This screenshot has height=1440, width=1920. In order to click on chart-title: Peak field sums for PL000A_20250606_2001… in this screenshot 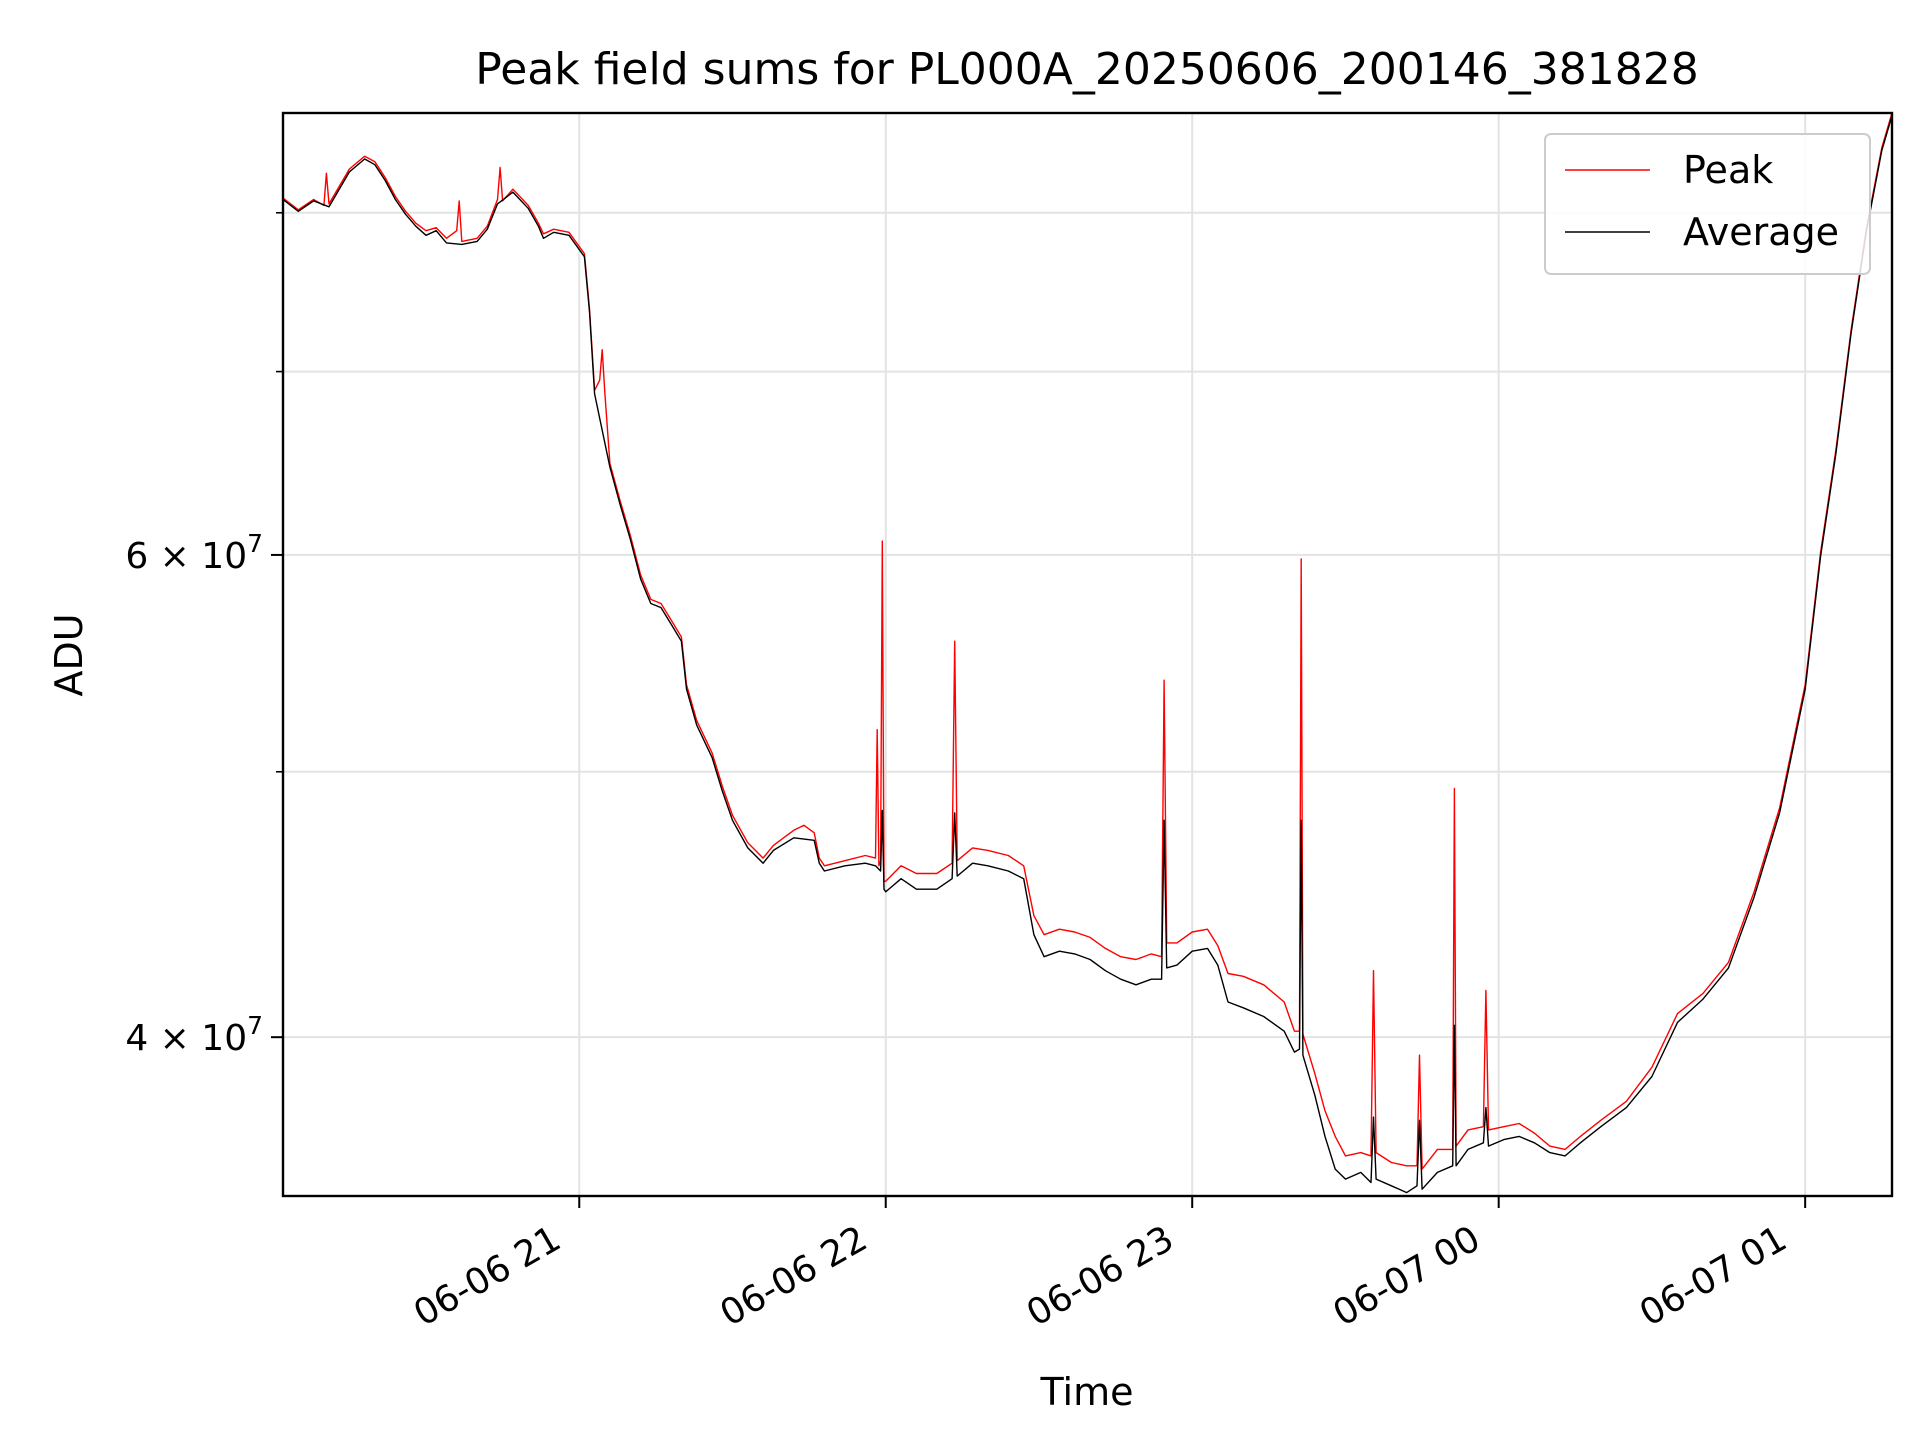, I will do `click(1086, 69)`.